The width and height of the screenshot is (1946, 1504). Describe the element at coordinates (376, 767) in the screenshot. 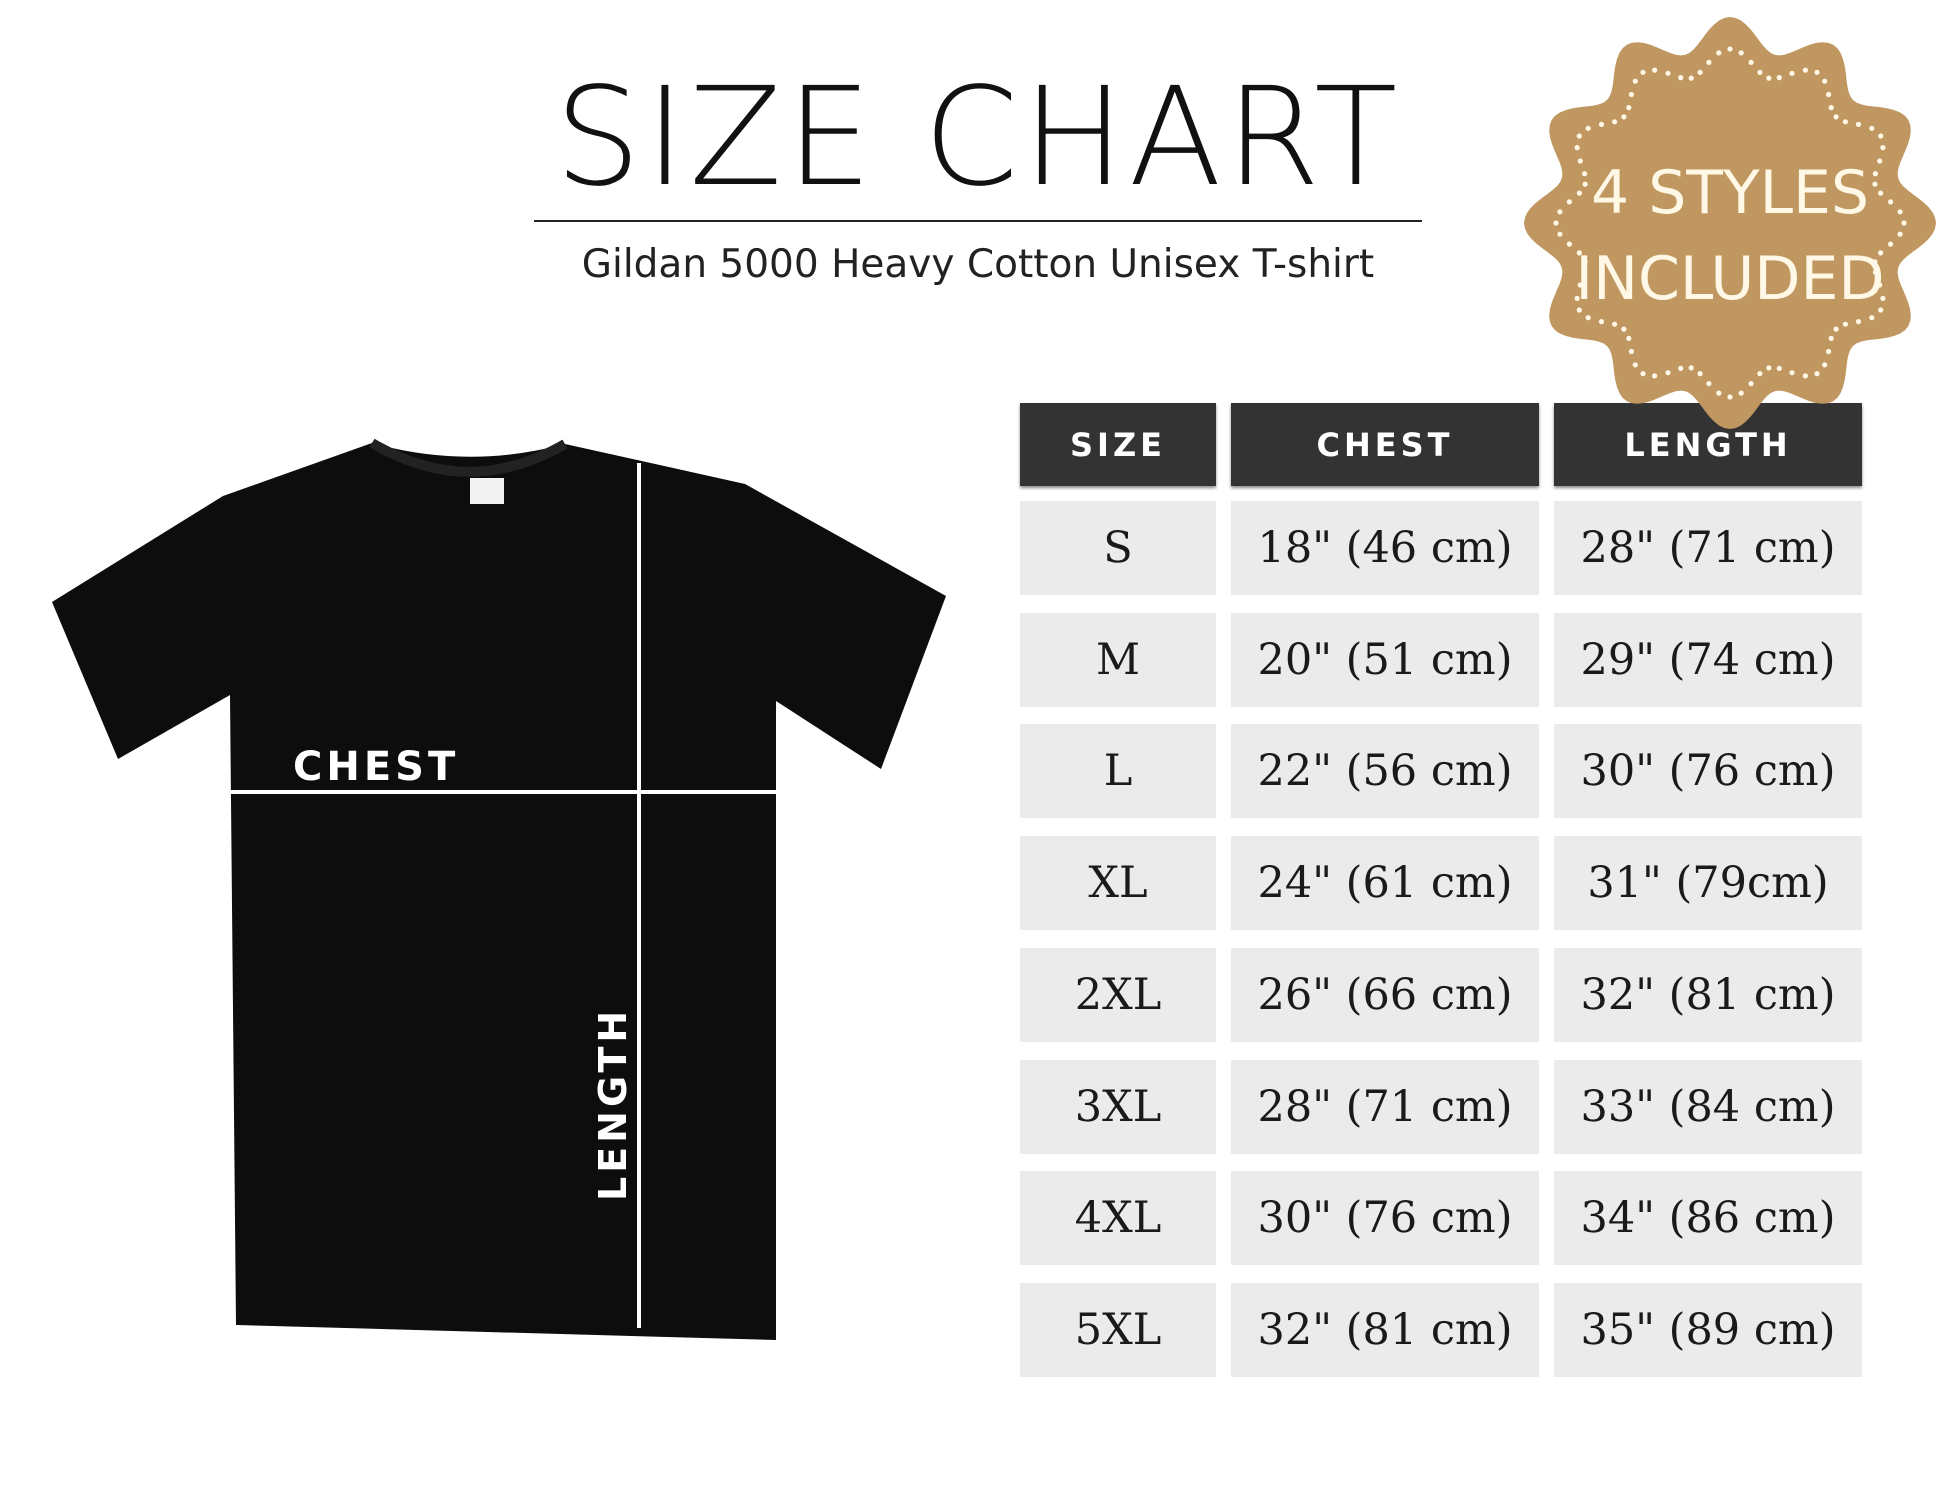

I see `chest-label: CHEST` at that location.